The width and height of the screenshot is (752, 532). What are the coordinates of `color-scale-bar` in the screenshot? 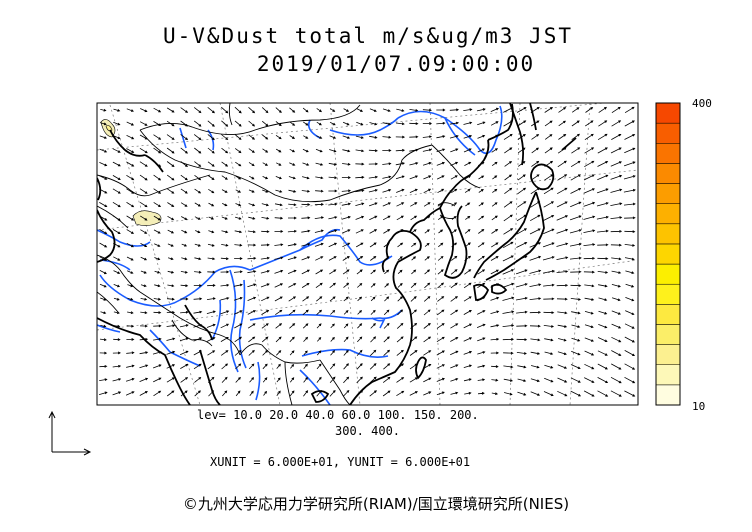 It's located at (668, 254).